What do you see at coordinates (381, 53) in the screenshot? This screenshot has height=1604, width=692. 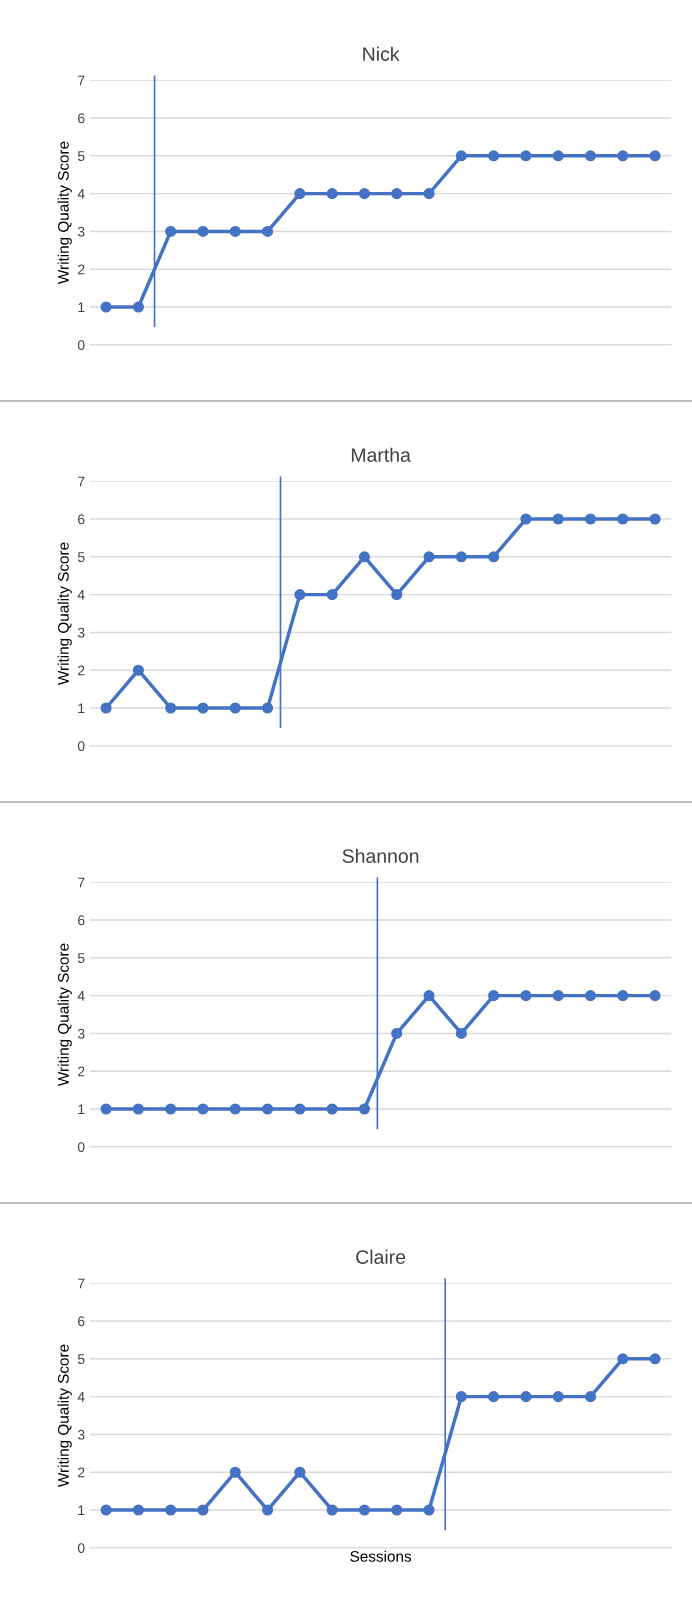 I see `chart-title: Nick` at bounding box center [381, 53].